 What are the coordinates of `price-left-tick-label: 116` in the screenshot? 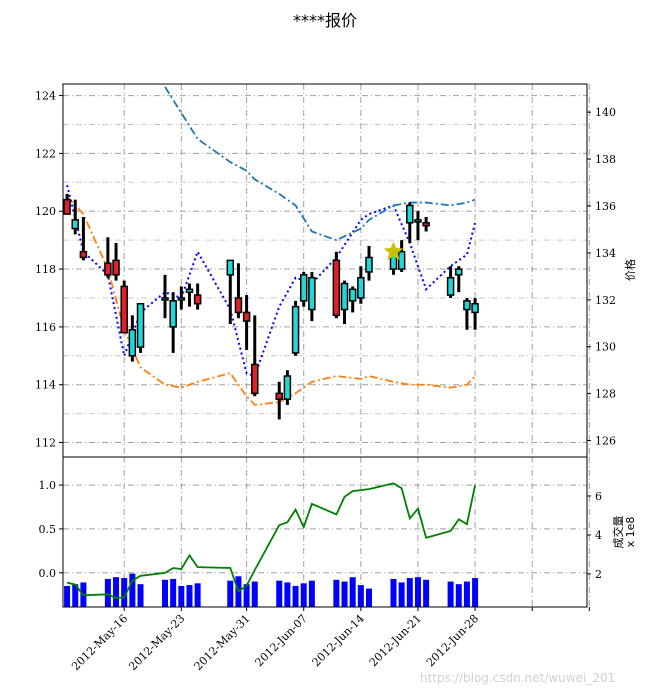 It's located at (45, 327).